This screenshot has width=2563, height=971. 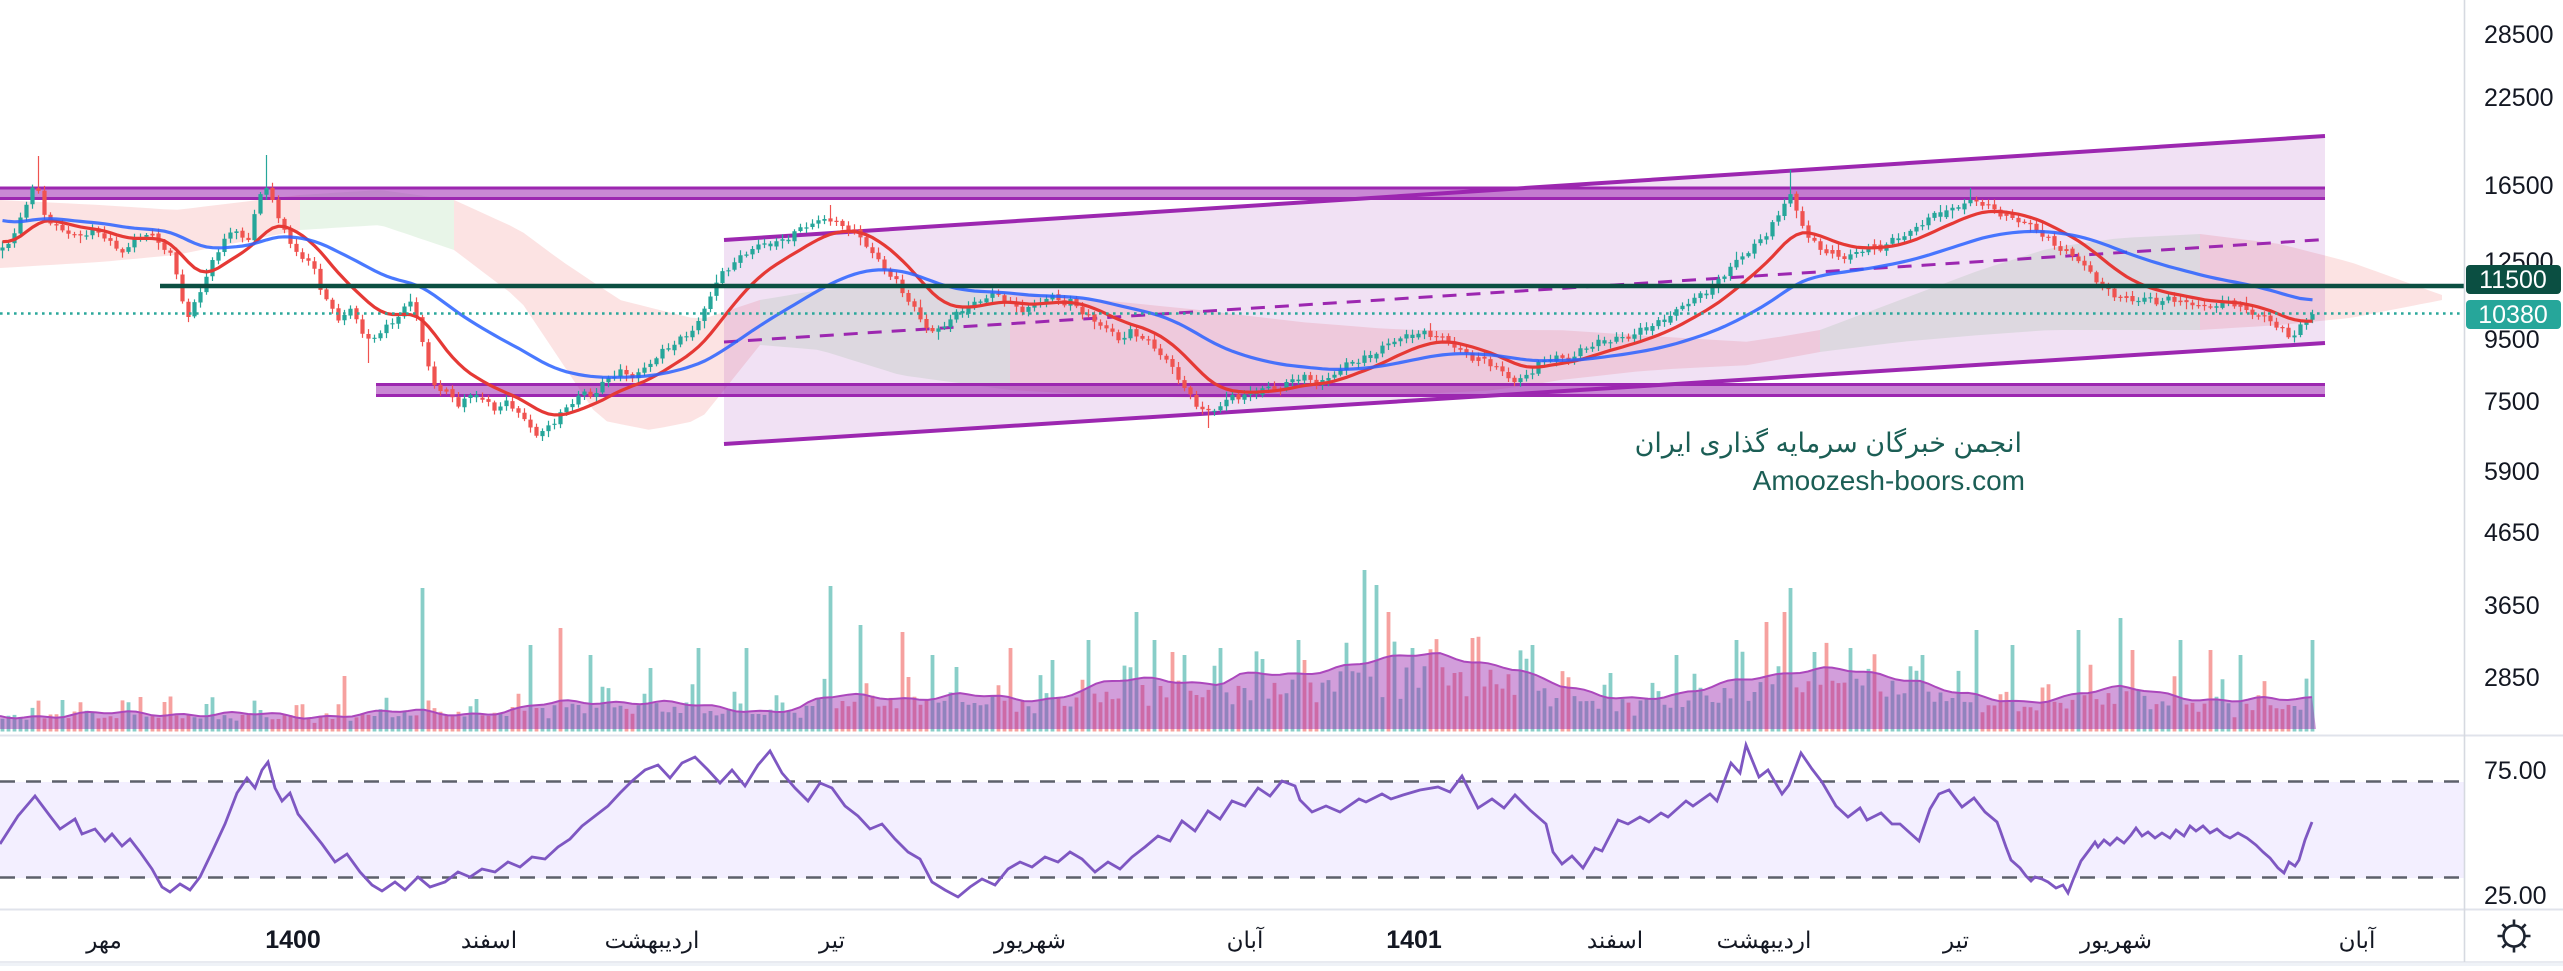 What do you see at coordinates (2513, 315) in the screenshot?
I see `svg-text: 10380` at bounding box center [2513, 315].